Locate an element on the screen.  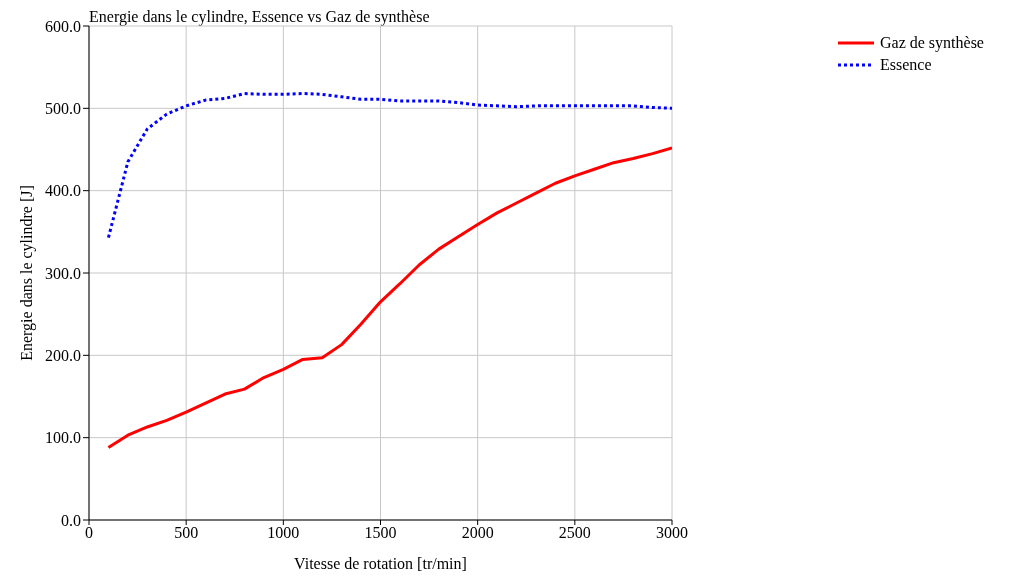
x-tick-label: 0 is located at coordinates (89, 533).